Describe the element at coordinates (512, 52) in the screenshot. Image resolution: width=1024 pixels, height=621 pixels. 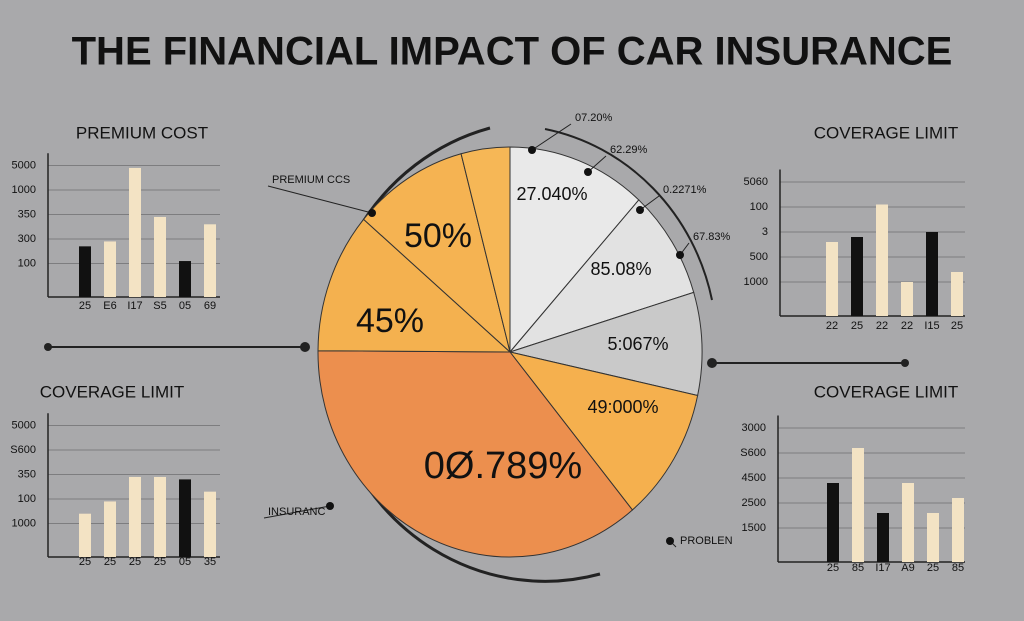
I see `page-title: THE FINANCIAL IMPACT OF CAR INSURANCE` at that location.